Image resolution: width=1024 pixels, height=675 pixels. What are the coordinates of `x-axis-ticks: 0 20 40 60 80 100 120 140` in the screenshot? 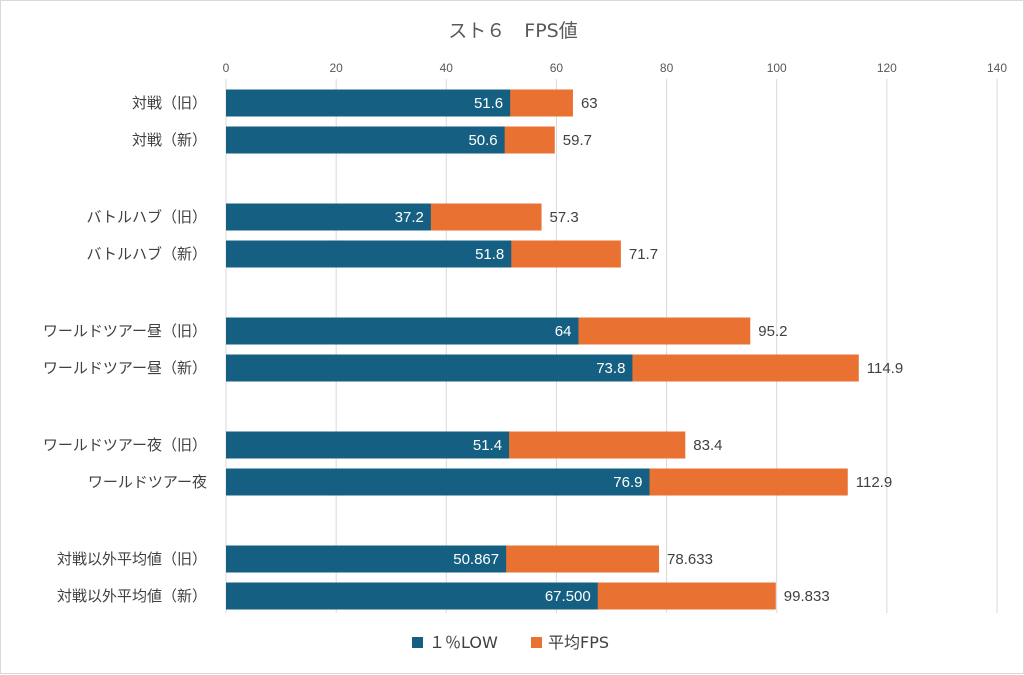 It's located at (615, 68).